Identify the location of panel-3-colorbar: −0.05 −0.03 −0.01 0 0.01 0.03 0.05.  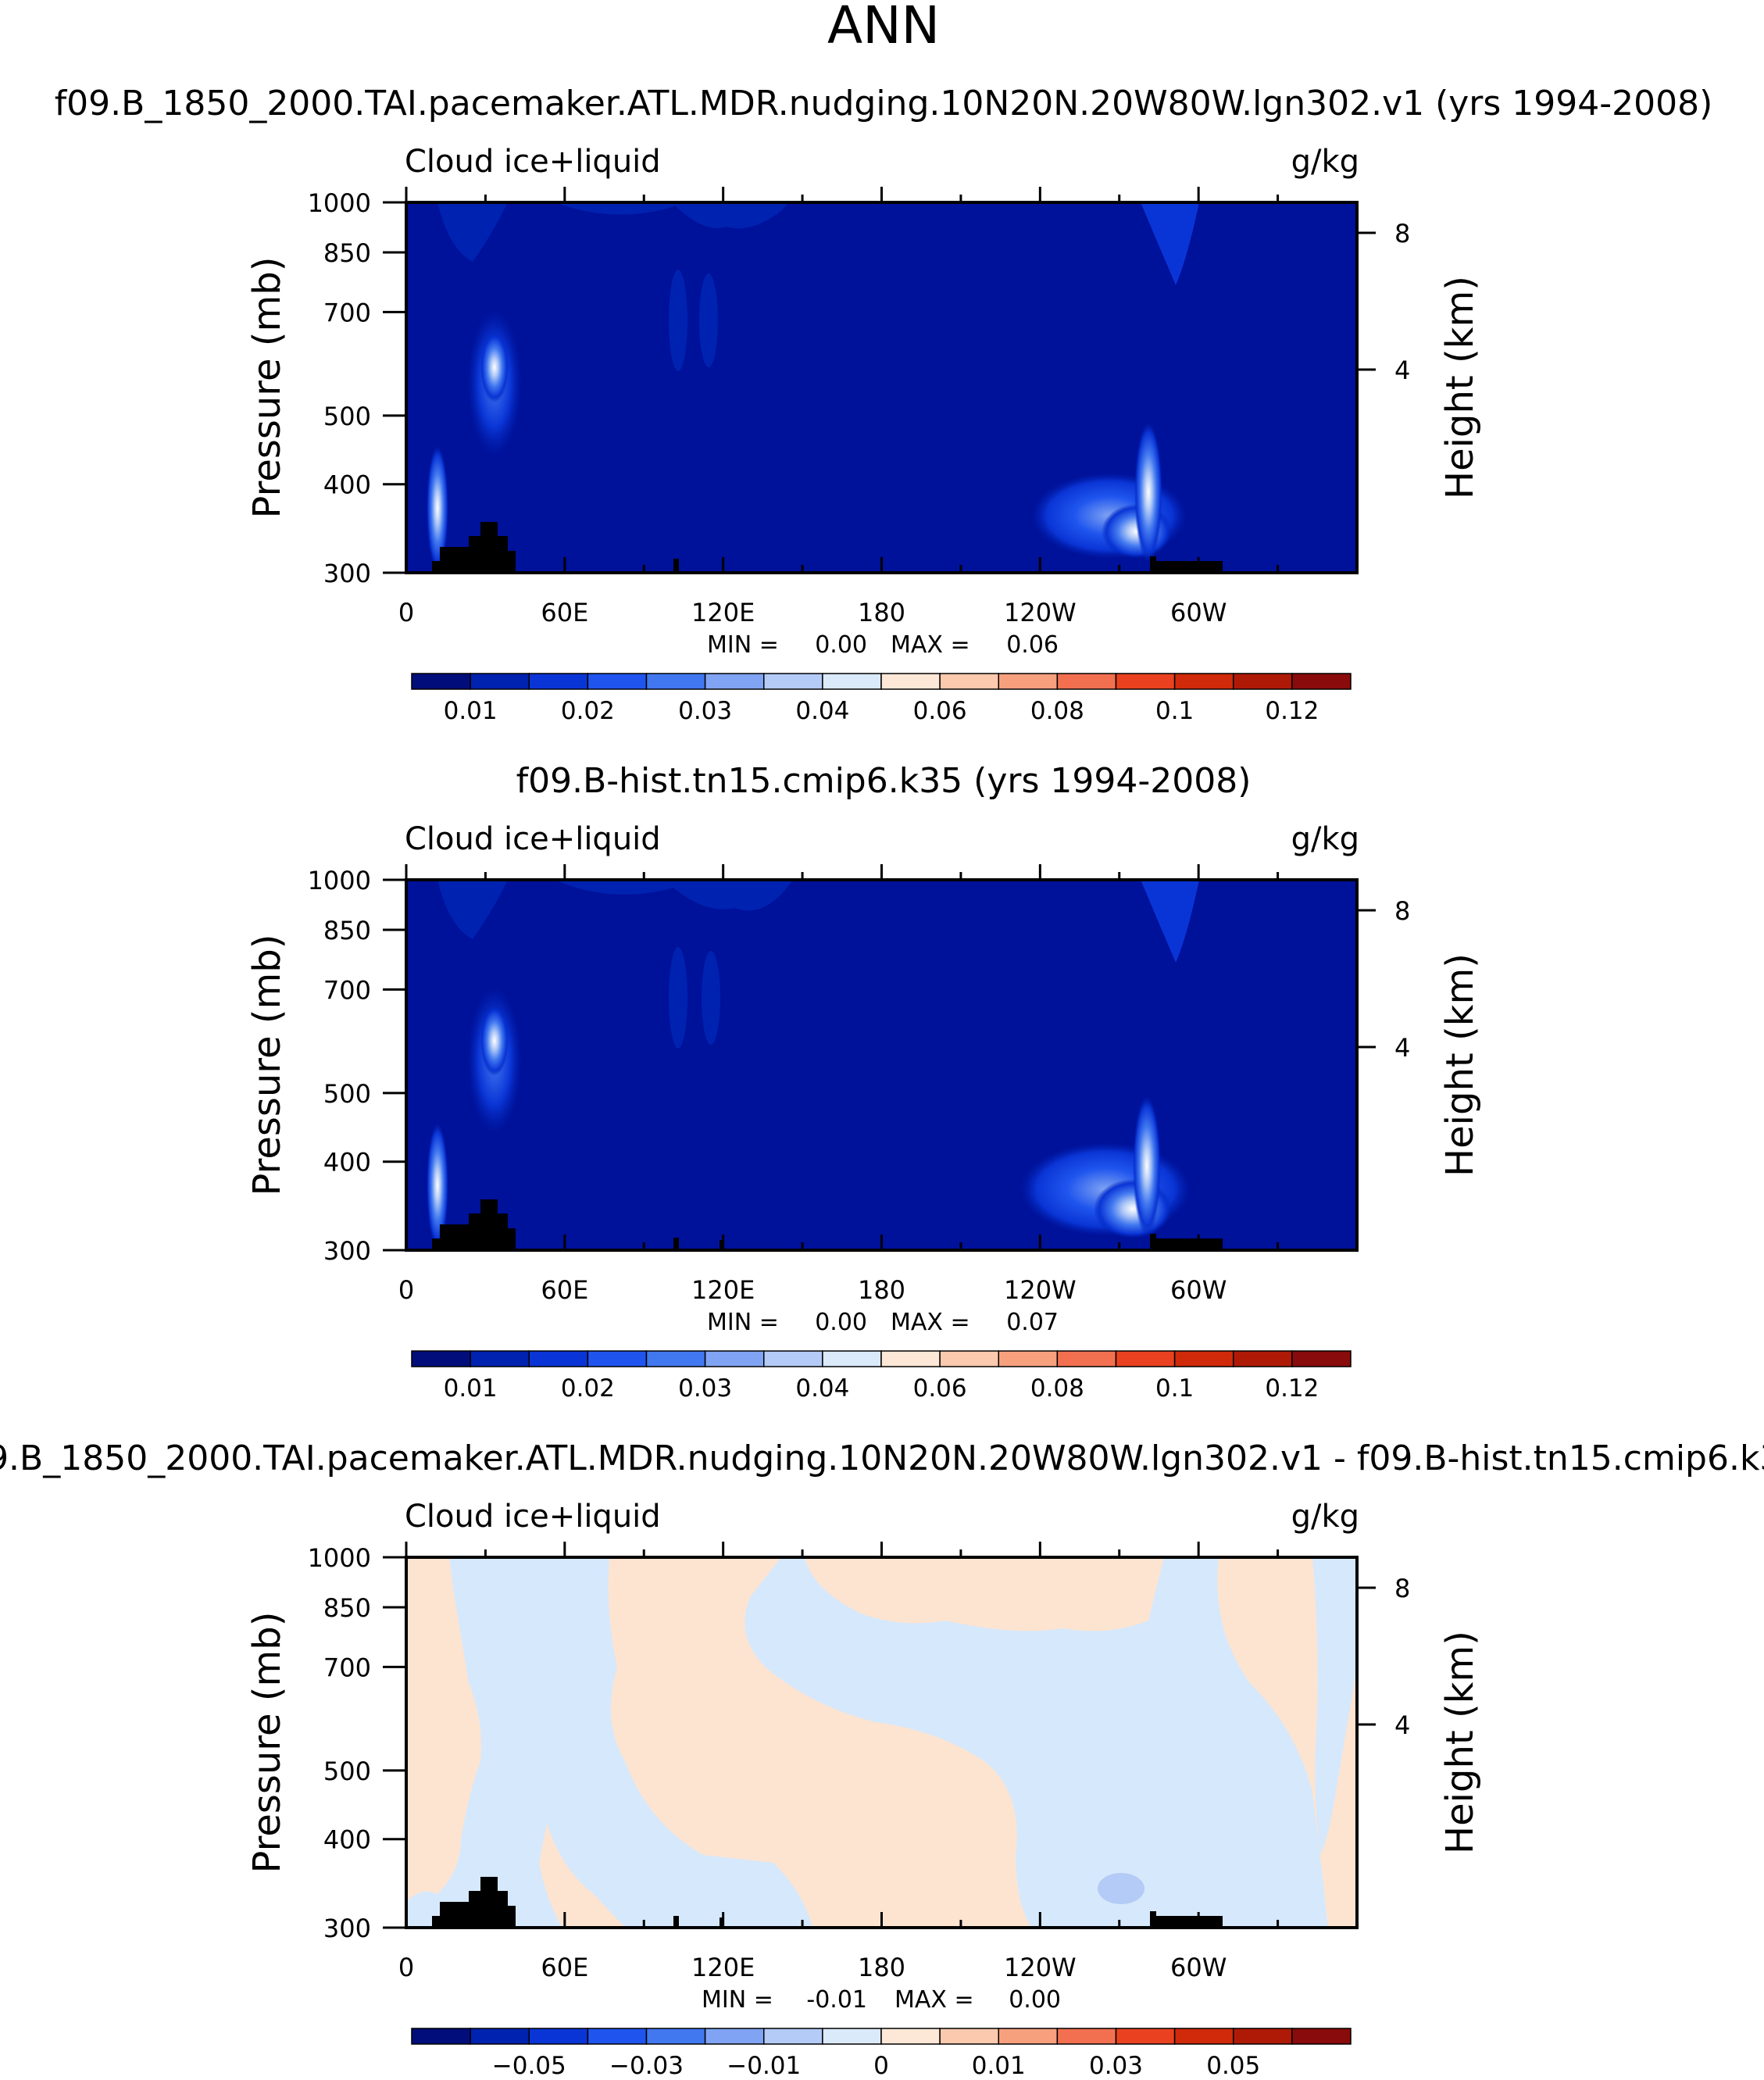
(882, 2054).